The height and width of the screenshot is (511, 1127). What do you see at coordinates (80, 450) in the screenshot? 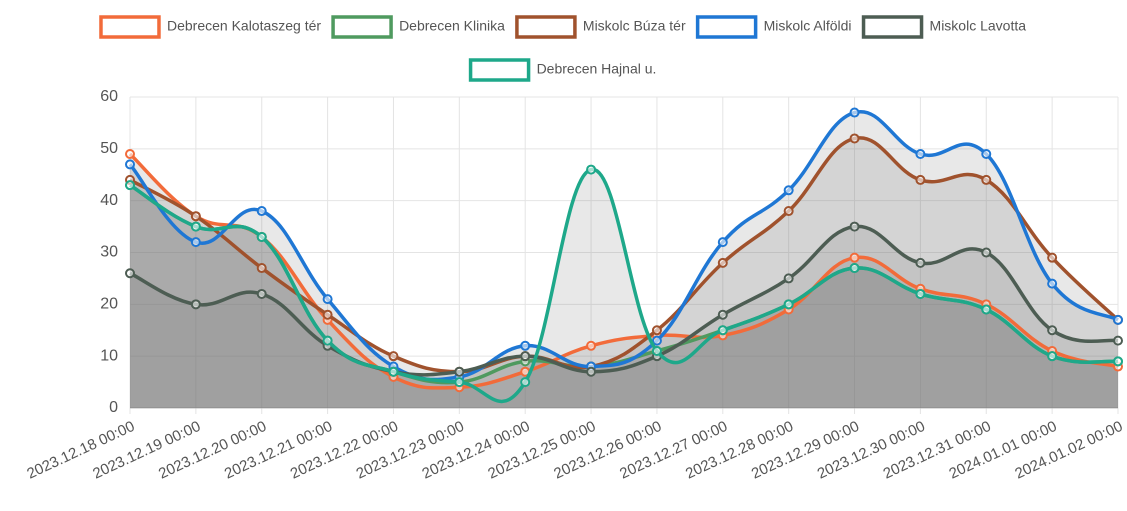
I see `x-tick-label: 2023.12.18 00:00` at bounding box center [80, 450].